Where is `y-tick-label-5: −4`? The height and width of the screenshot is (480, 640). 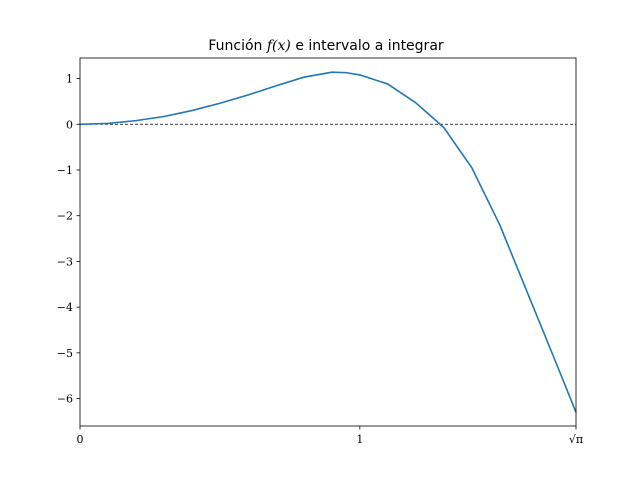 y-tick-label-5: −4 is located at coordinates (65, 307).